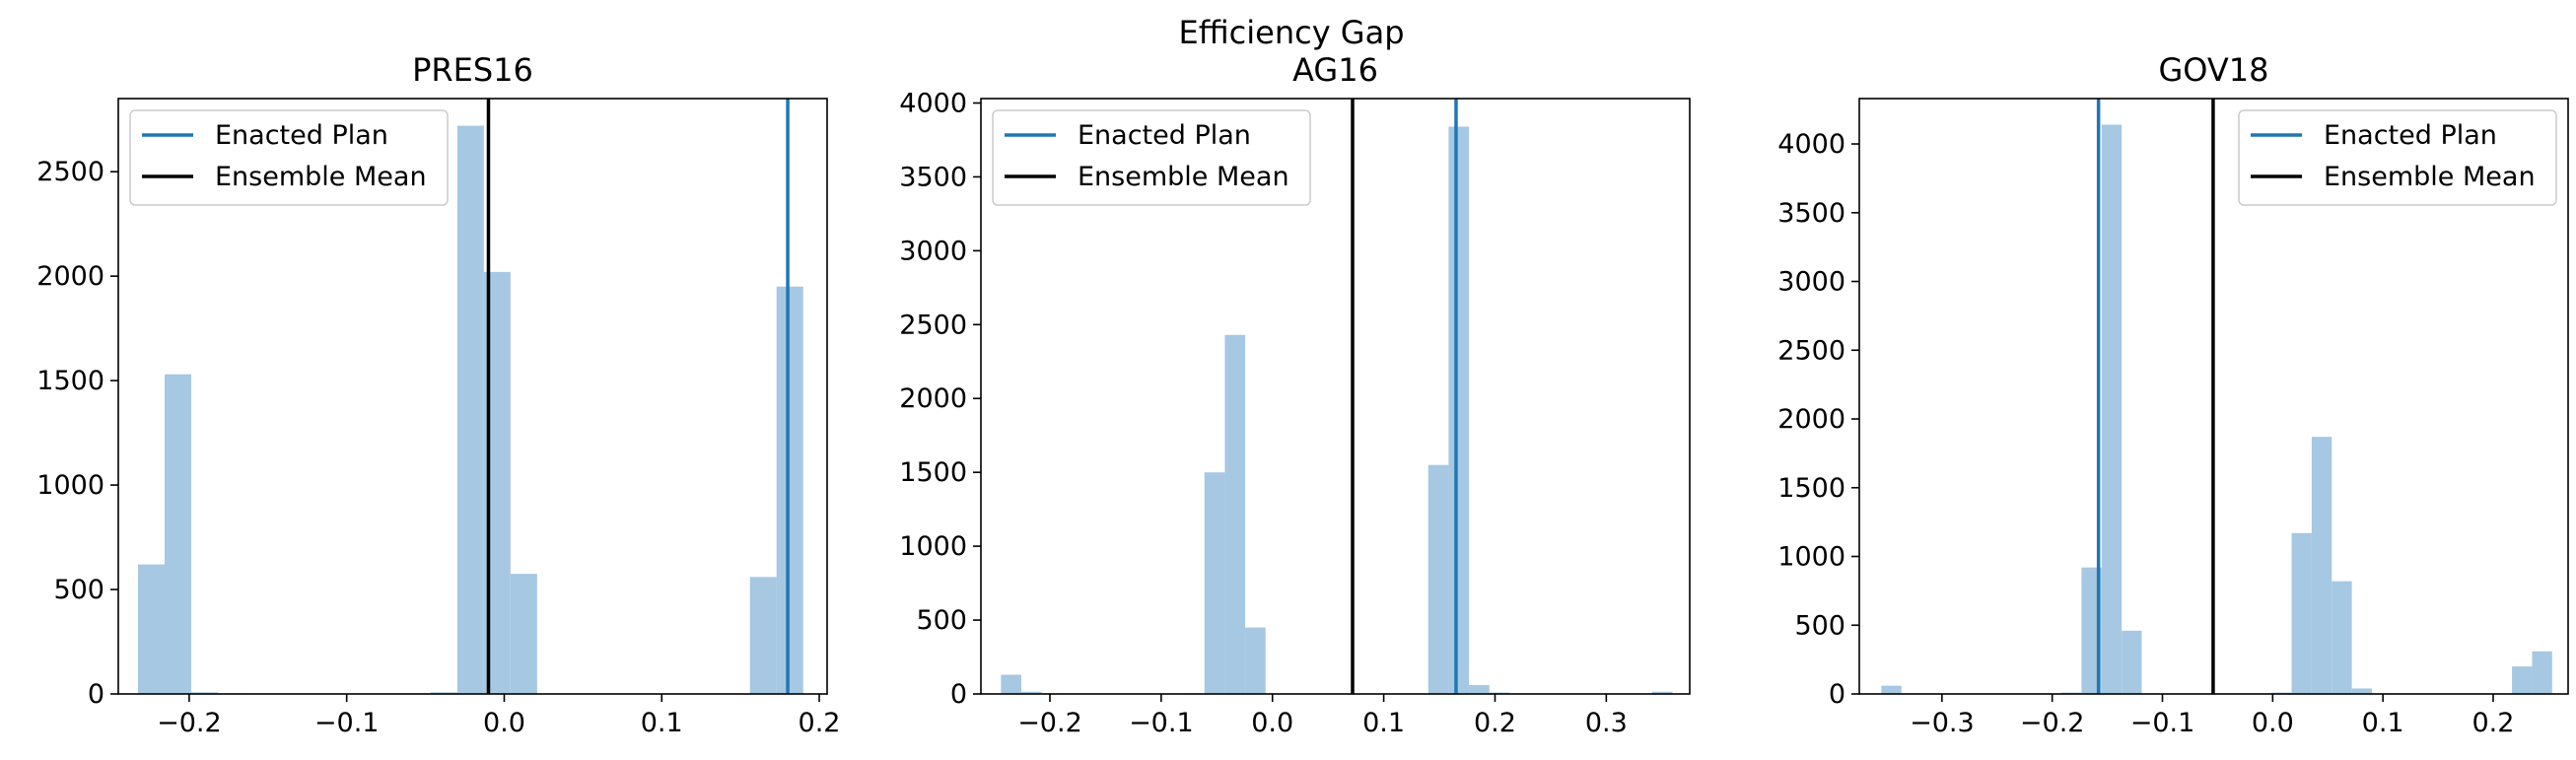  I want to click on panel-title: GOV18, so click(2213, 70).